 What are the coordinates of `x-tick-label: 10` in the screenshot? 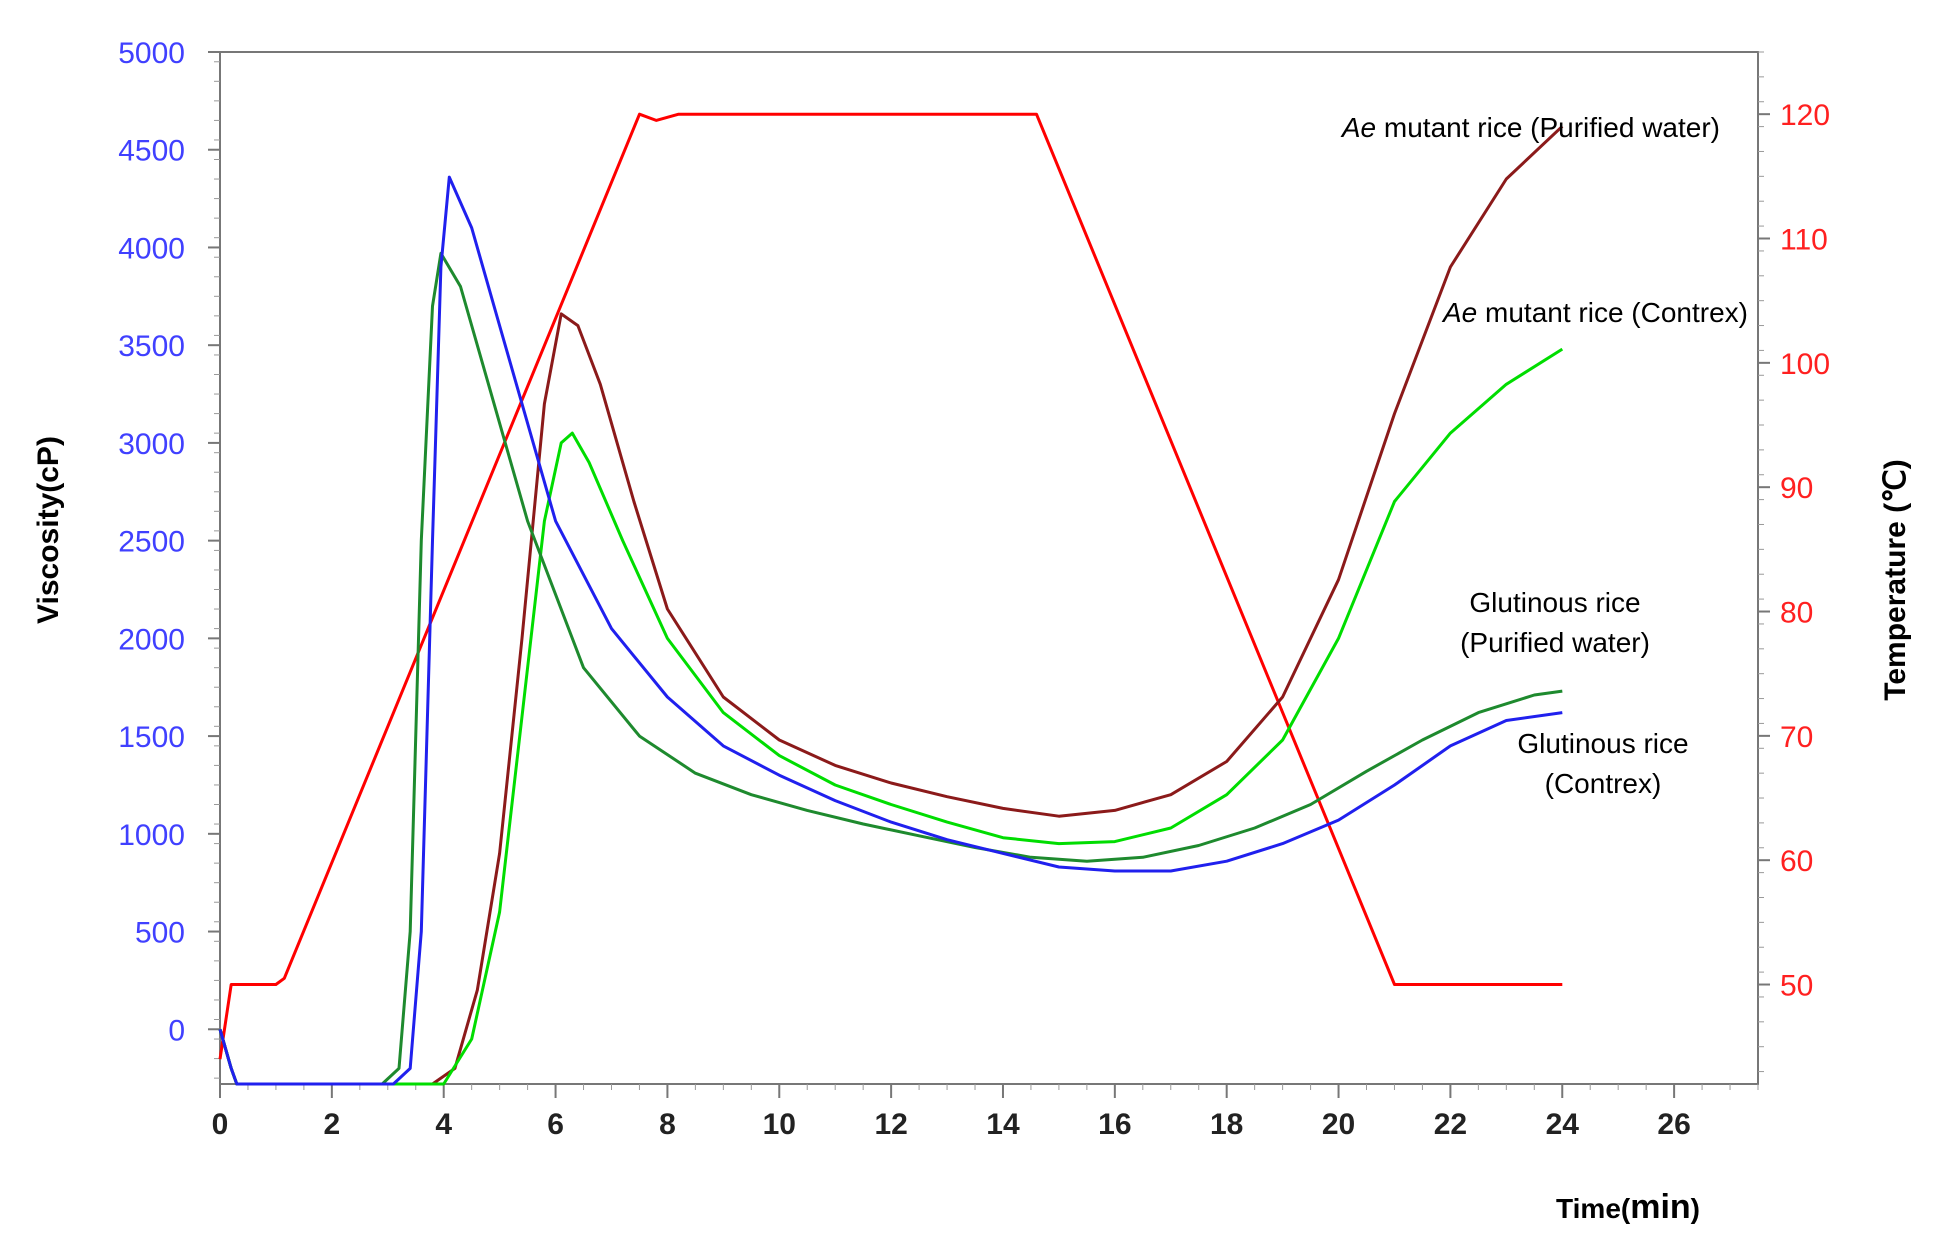 It's located at (779, 1124).